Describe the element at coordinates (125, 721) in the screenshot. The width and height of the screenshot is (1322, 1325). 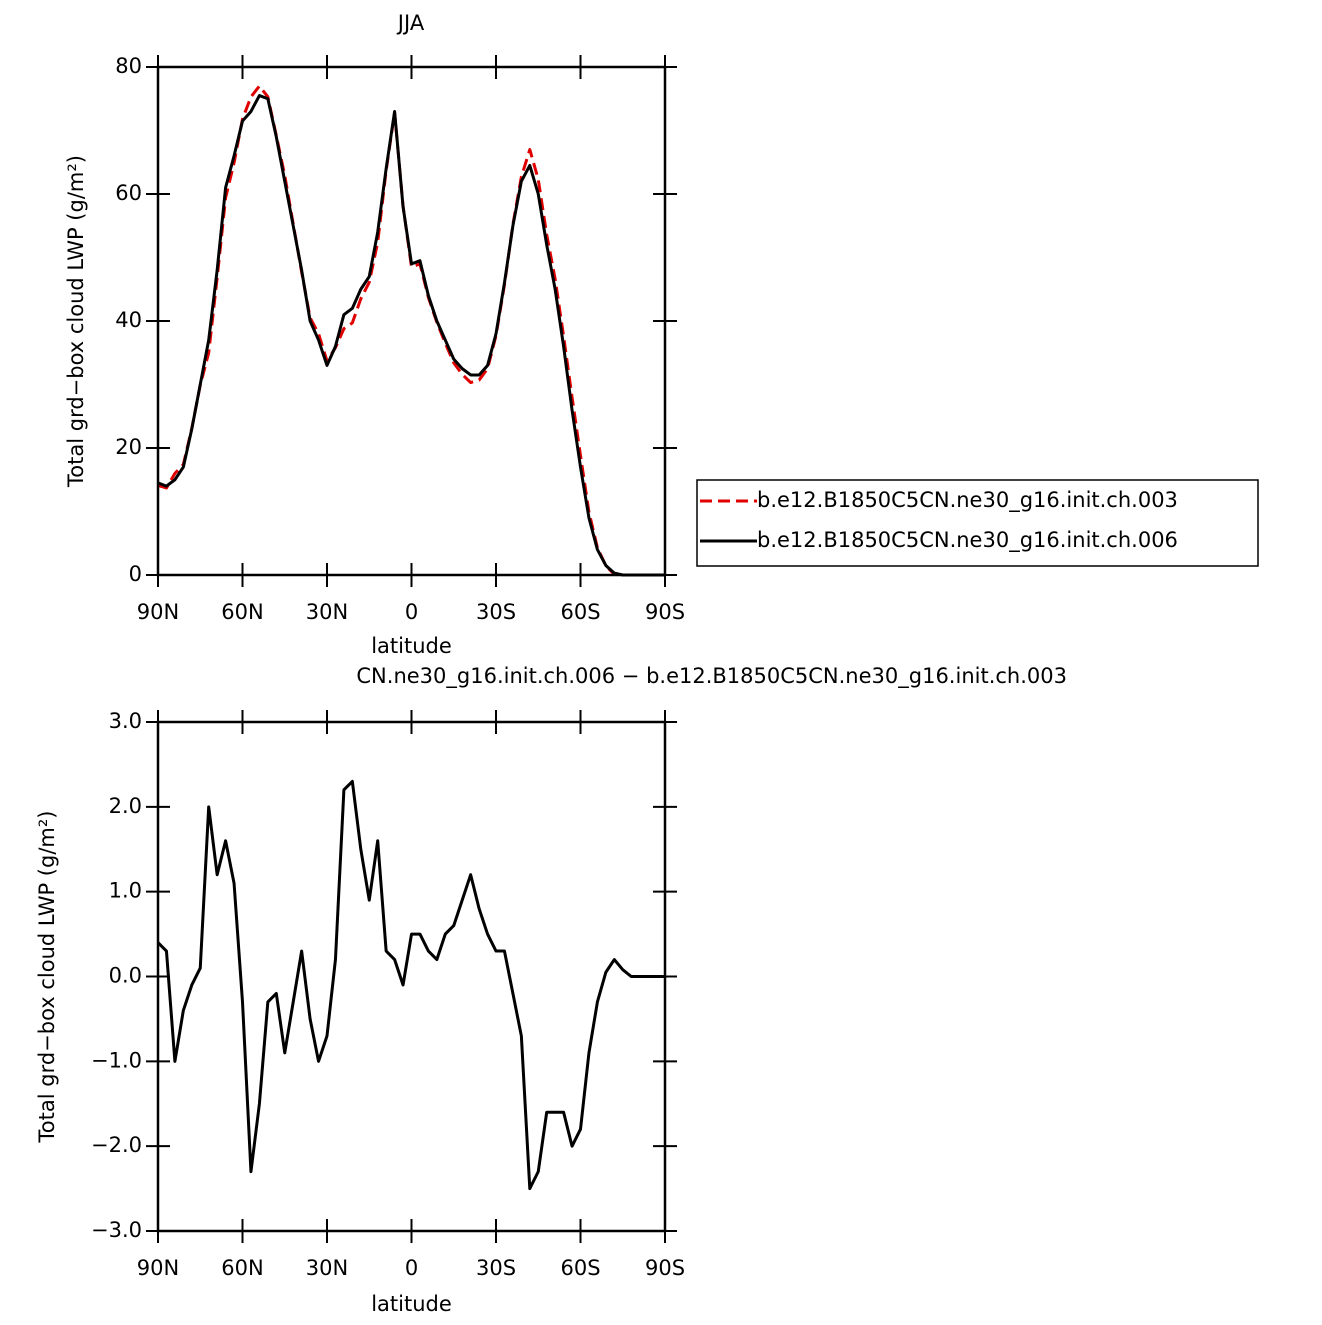
I see `y-tick-label: 3.0` at that location.